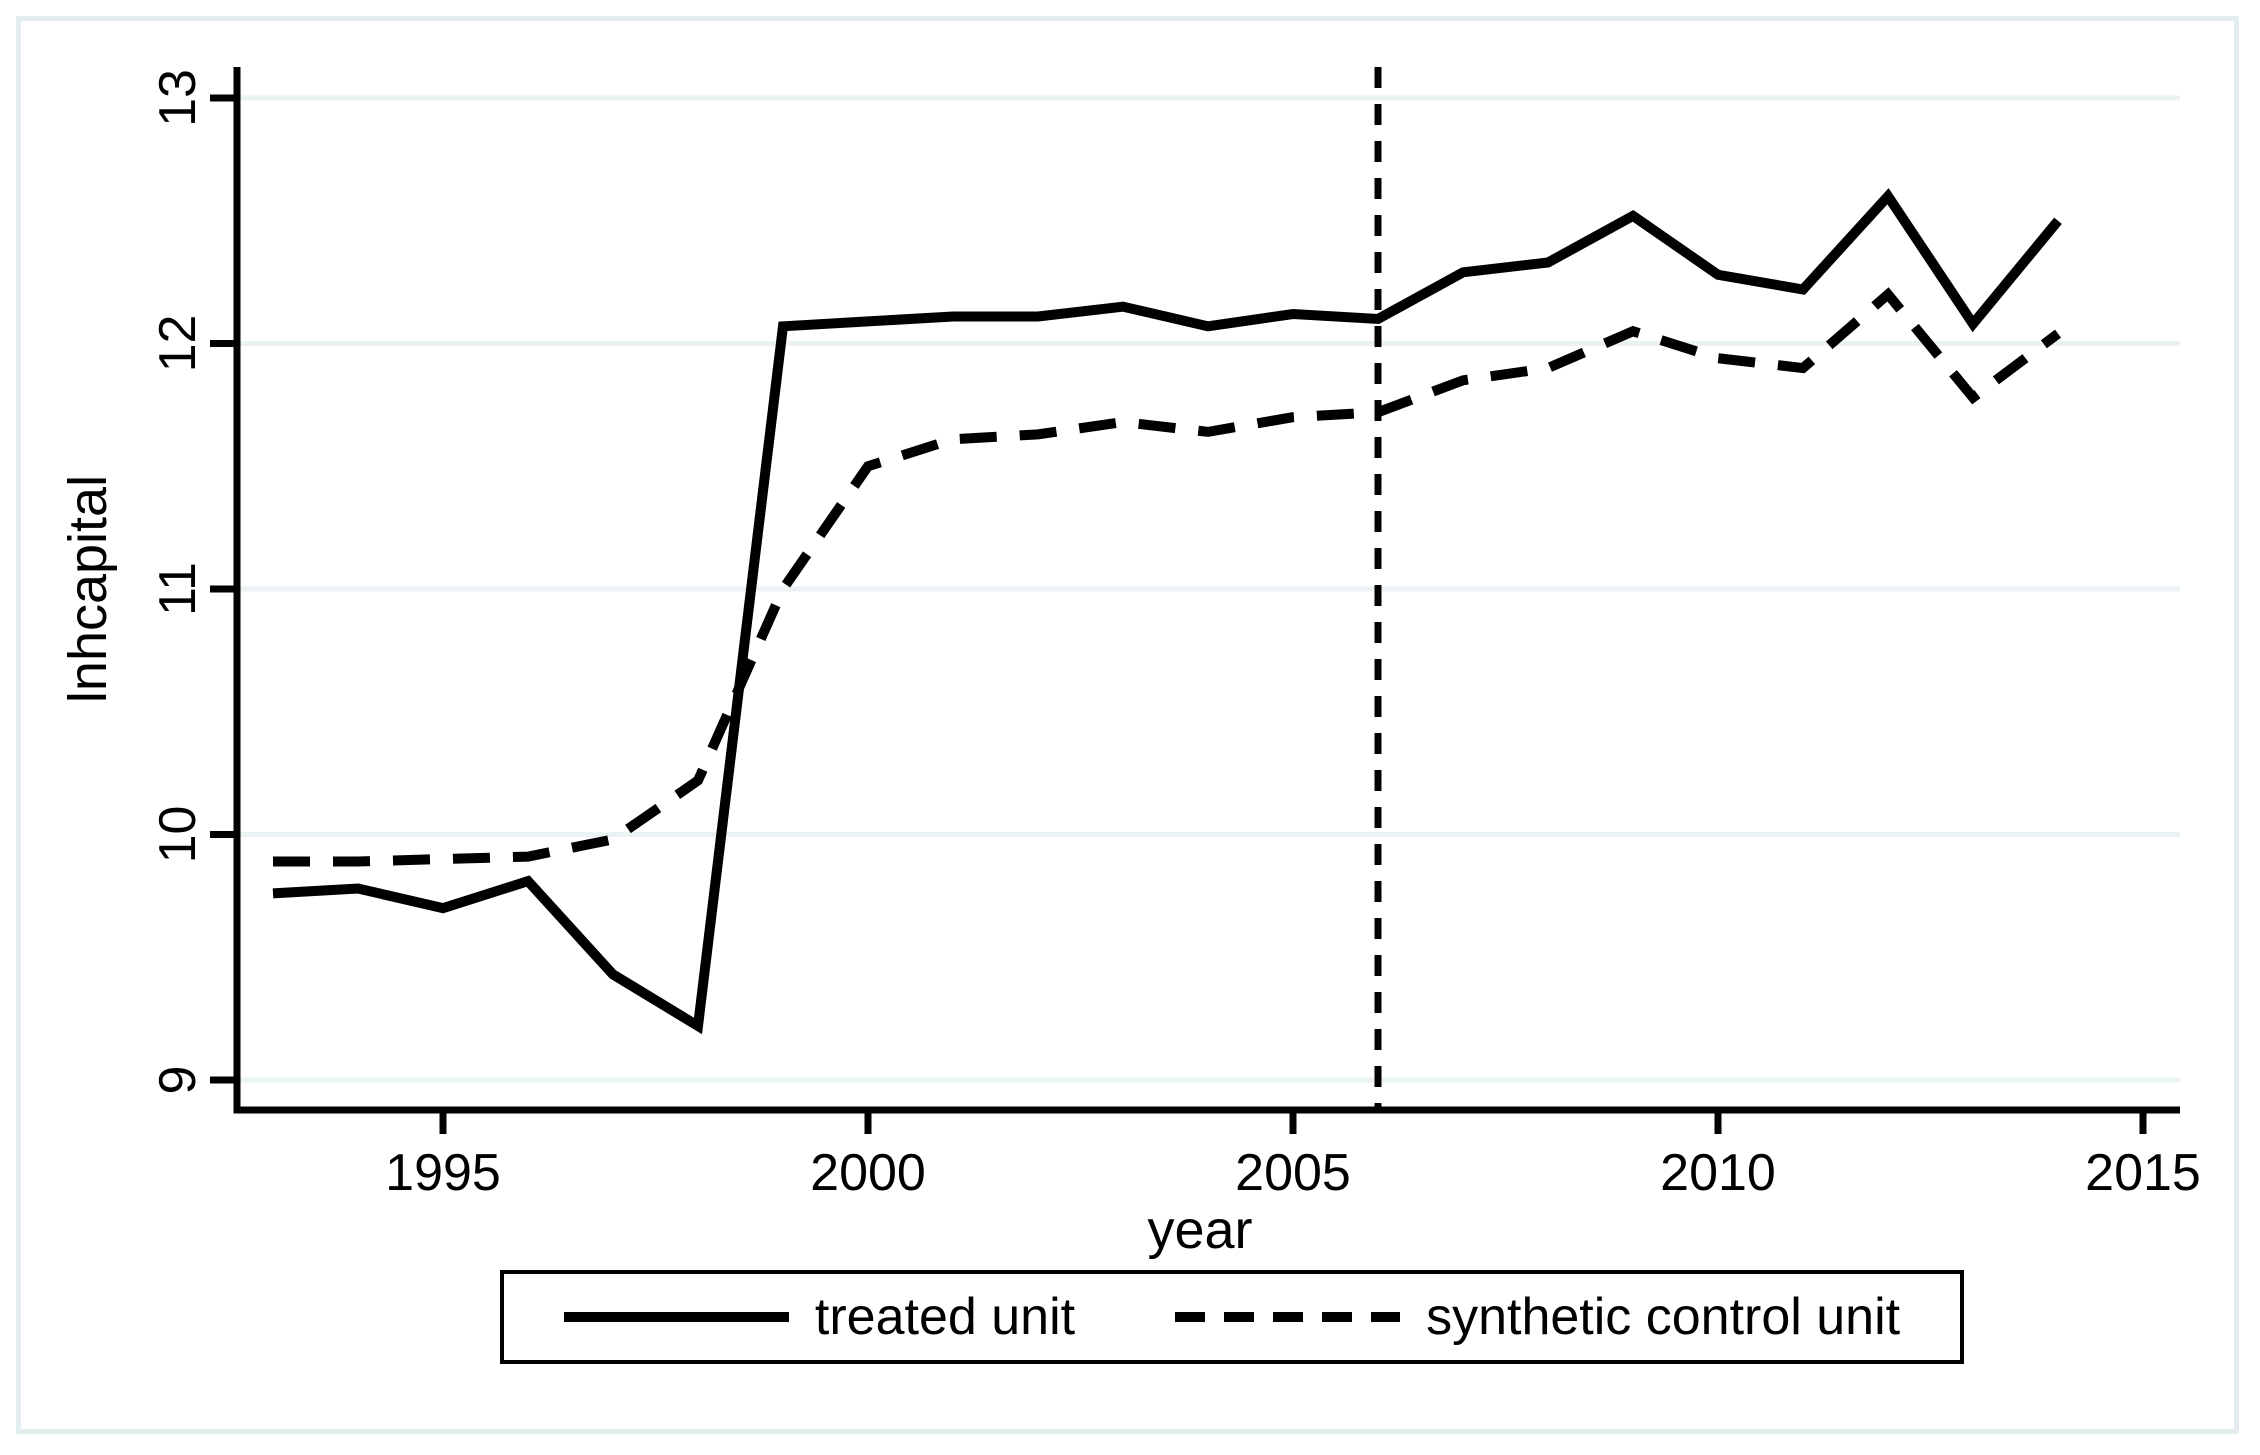  I want to click on y-tick-label-11: 11, so click(178, 589).